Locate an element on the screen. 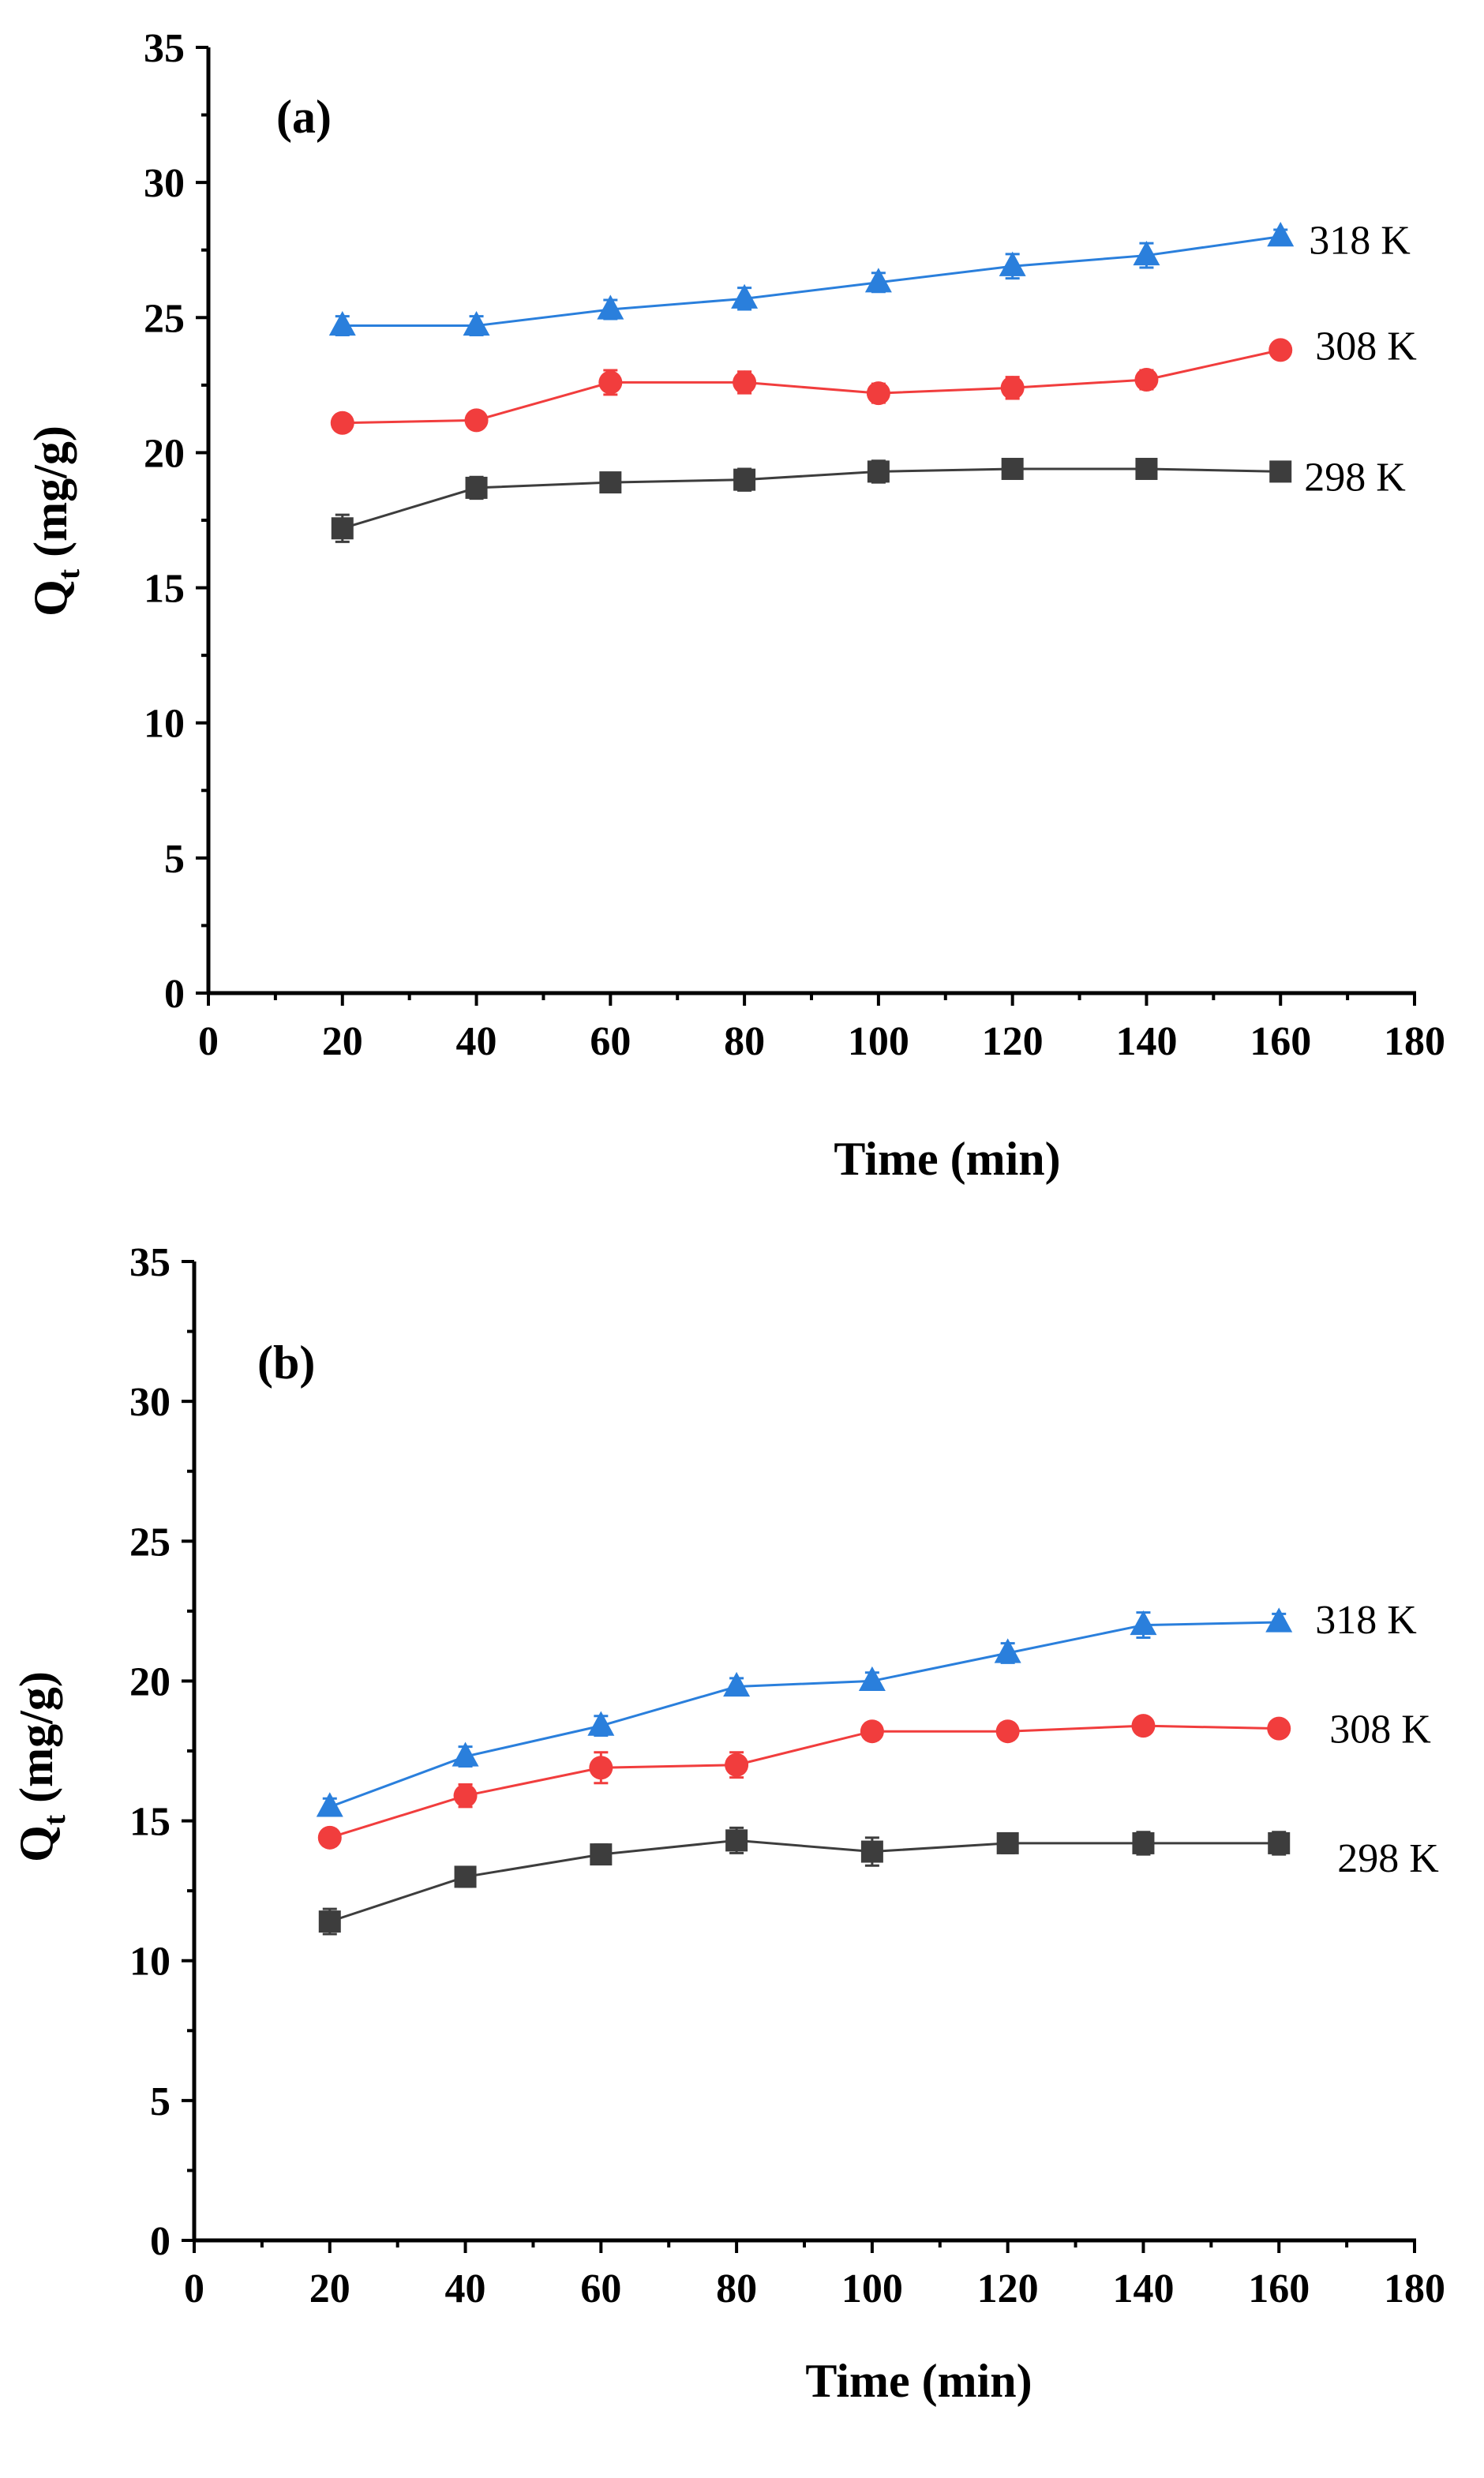 This screenshot has height=2478, width=1484. y-tick-label: 30 is located at coordinates (150, 1402).